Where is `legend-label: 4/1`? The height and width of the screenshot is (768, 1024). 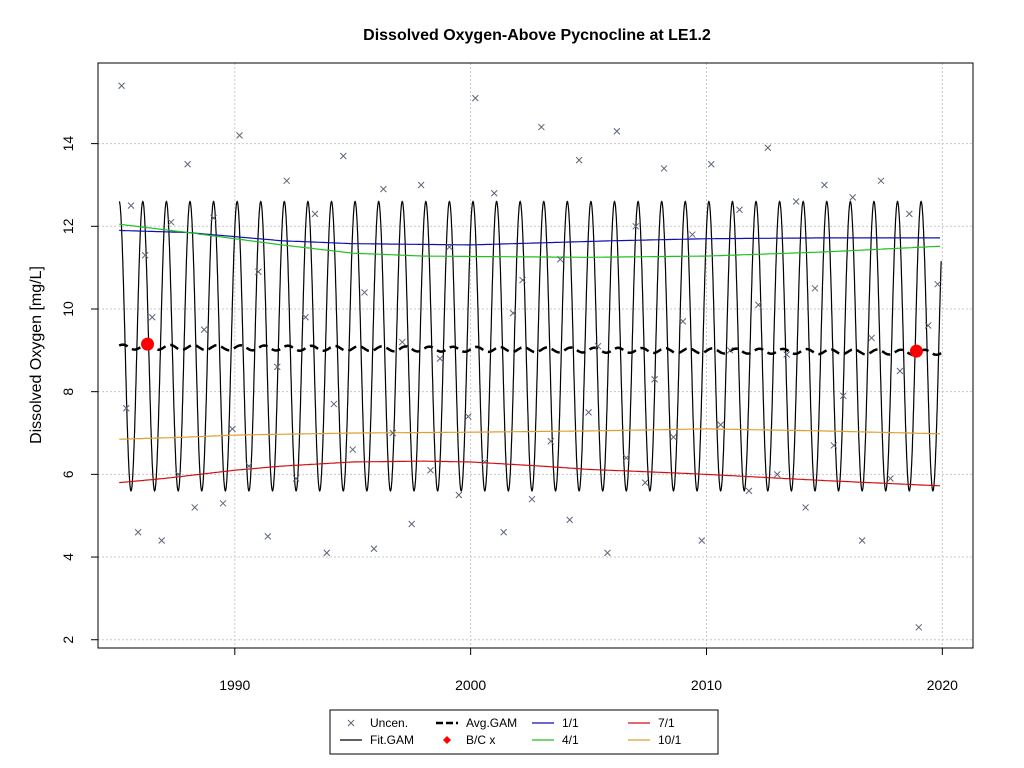
legend-label: 4/1 is located at coordinates (570, 740).